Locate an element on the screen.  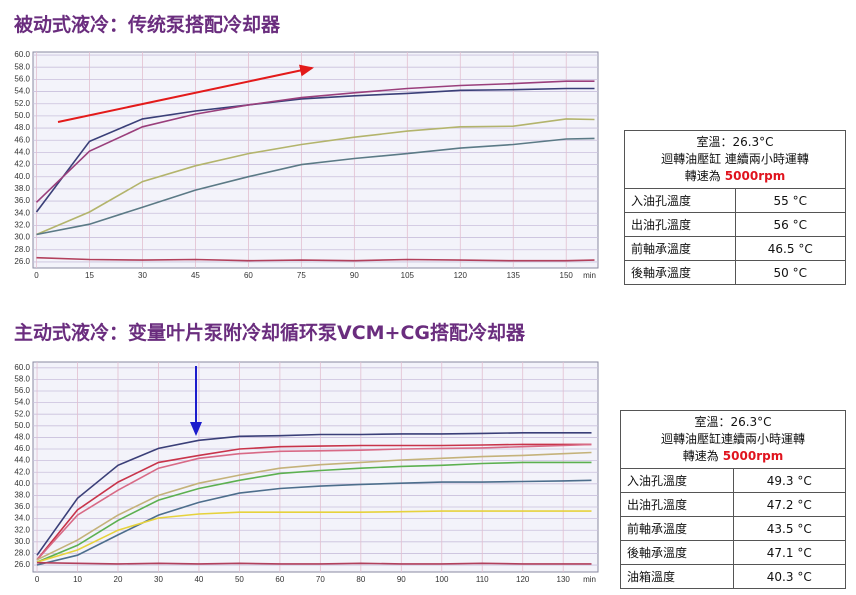
header-line: 迴轉油壓缸 連續兩小時運轉 is located at coordinates (735, 159).